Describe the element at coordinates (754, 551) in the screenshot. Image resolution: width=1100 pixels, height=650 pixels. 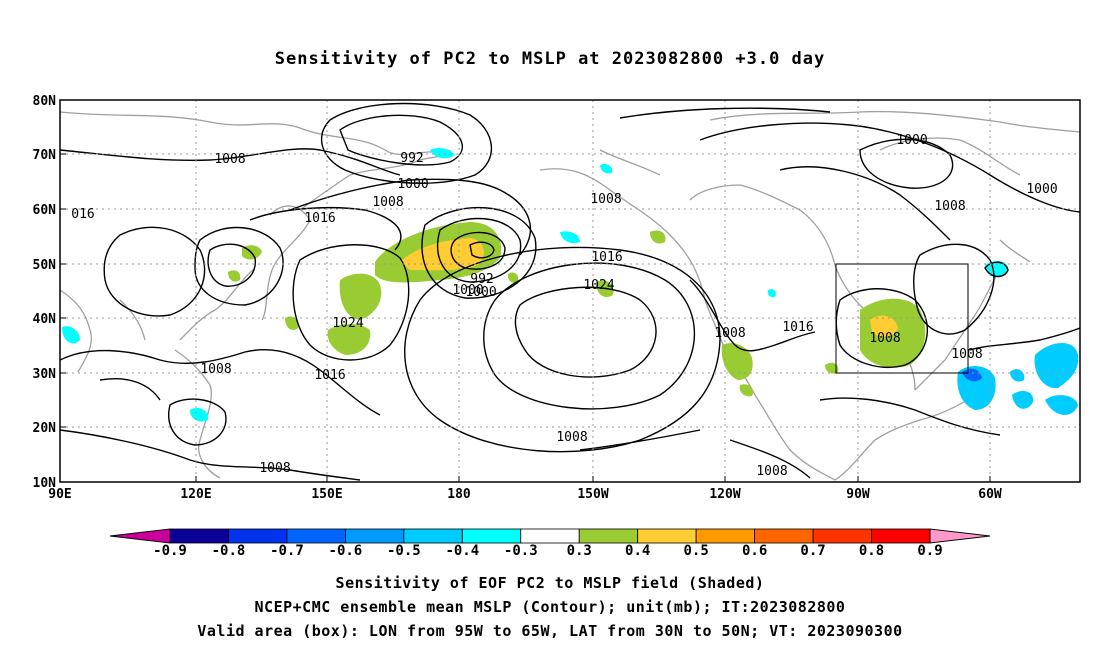
I see `colorbar-tick-label: 0.6` at that location.